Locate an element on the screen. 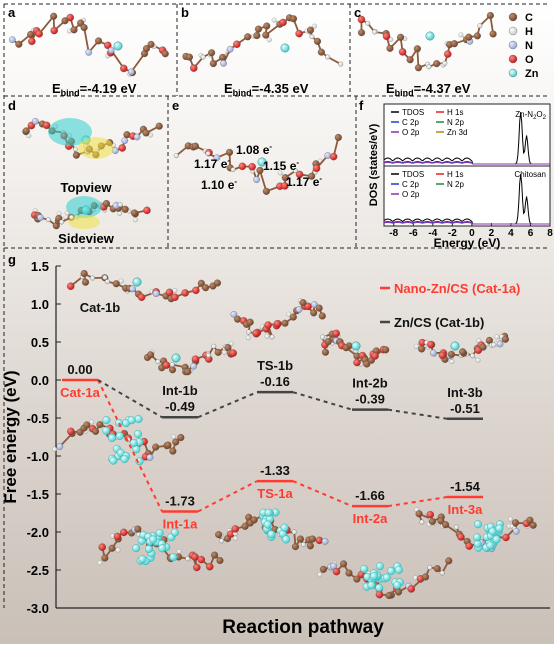 The width and height of the screenshot is (554, 649). charge-density-blob is located at coordinates (84, 222).